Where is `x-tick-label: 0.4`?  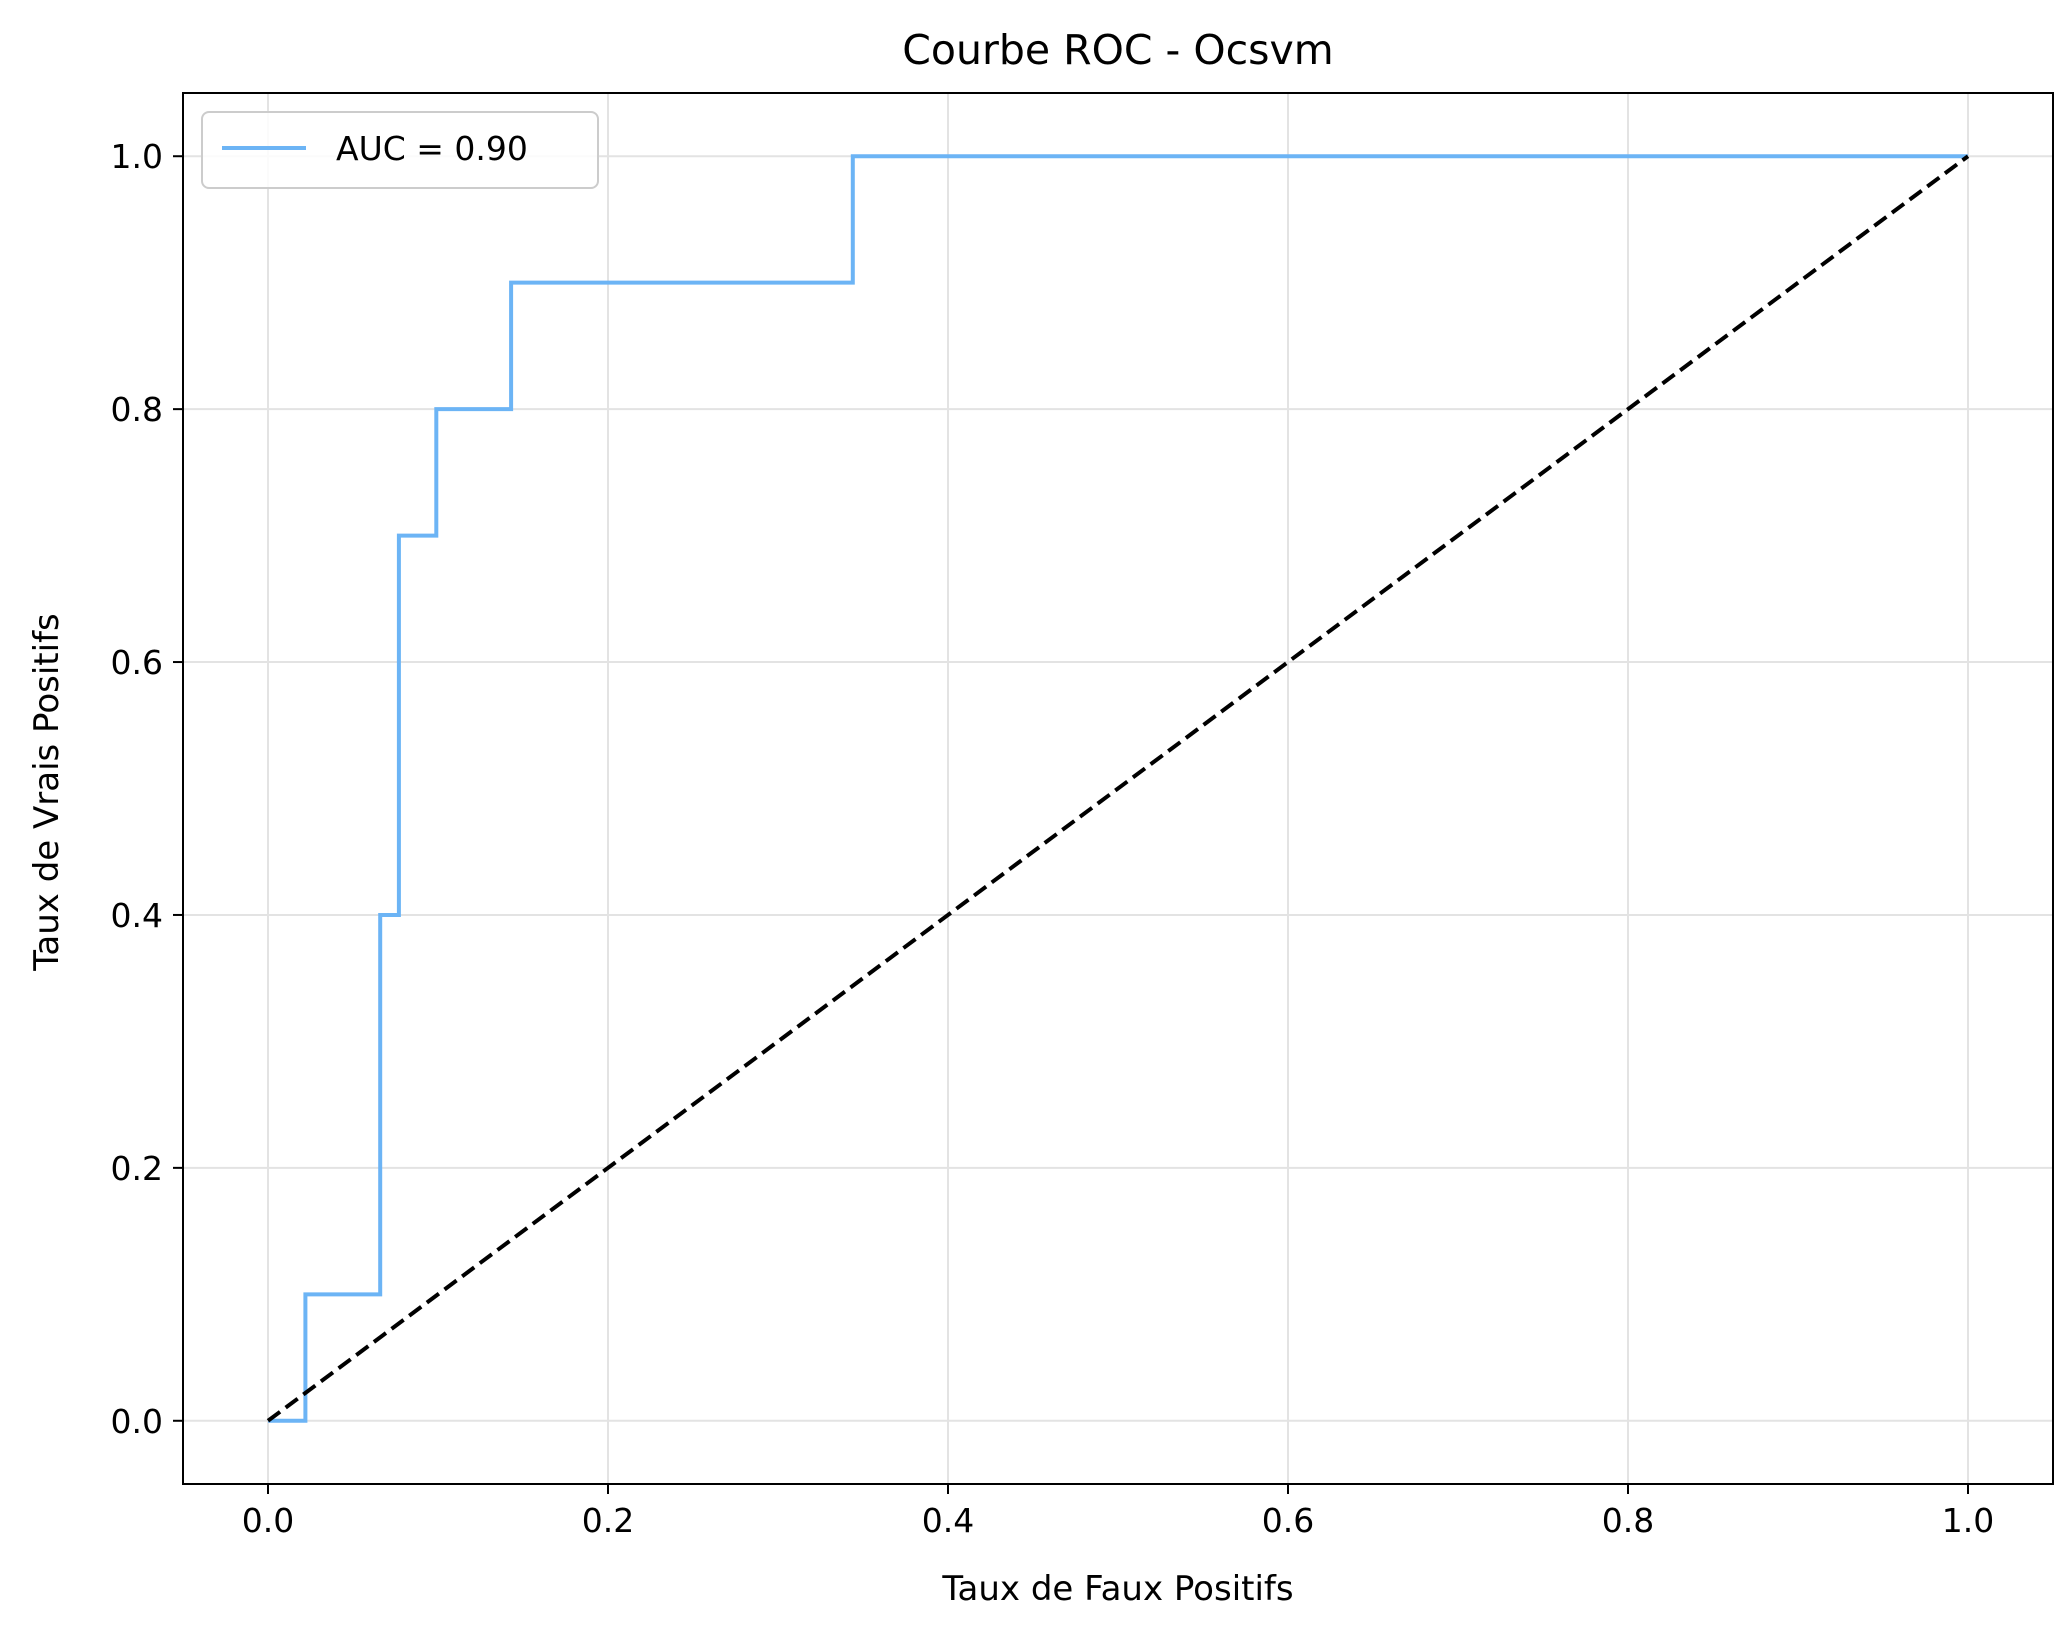 x-tick-label: 0.4 is located at coordinates (948, 1520).